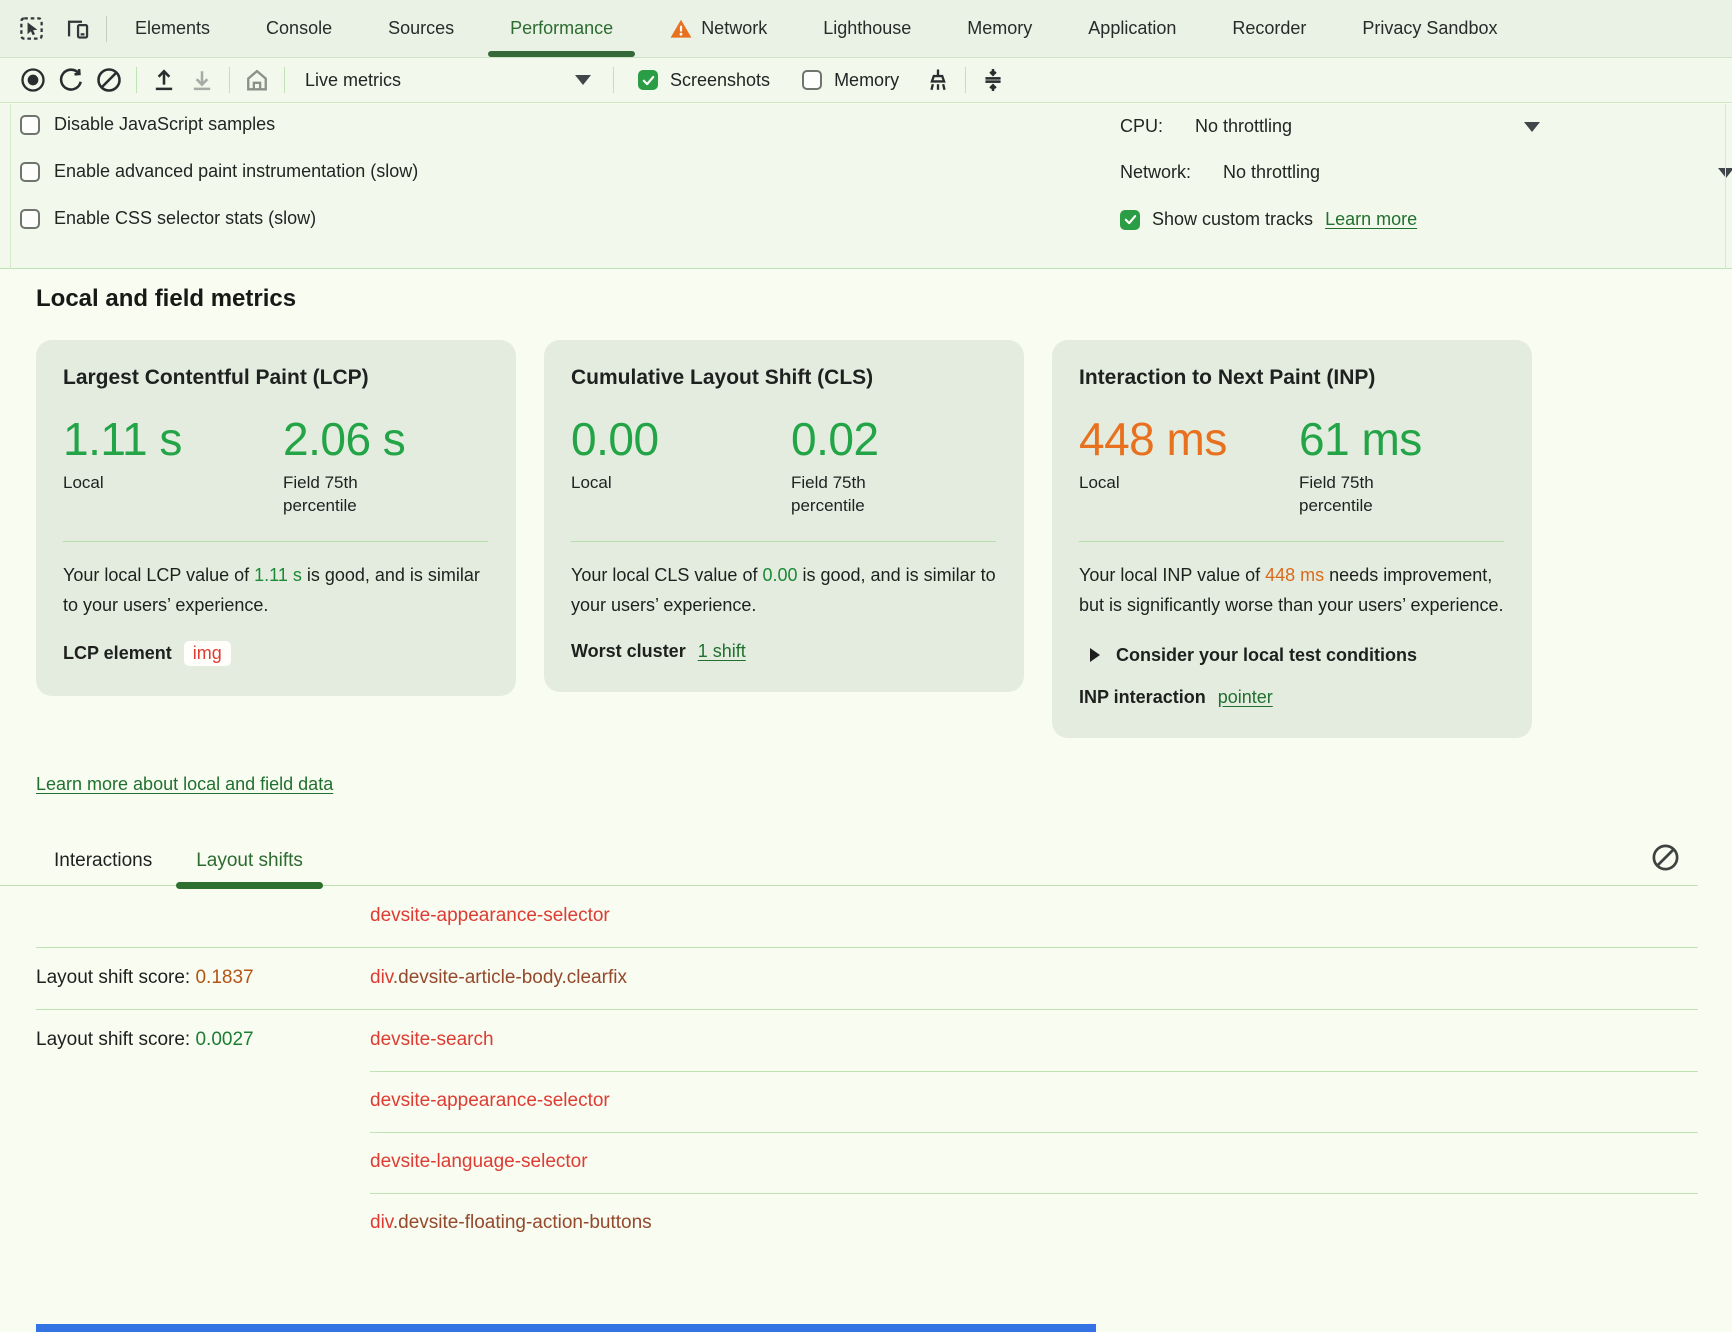 This screenshot has height=1332, width=1732. What do you see at coordinates (257, 80) in the screenshot?
I see `home-icon` at bounding box center [257, 80].